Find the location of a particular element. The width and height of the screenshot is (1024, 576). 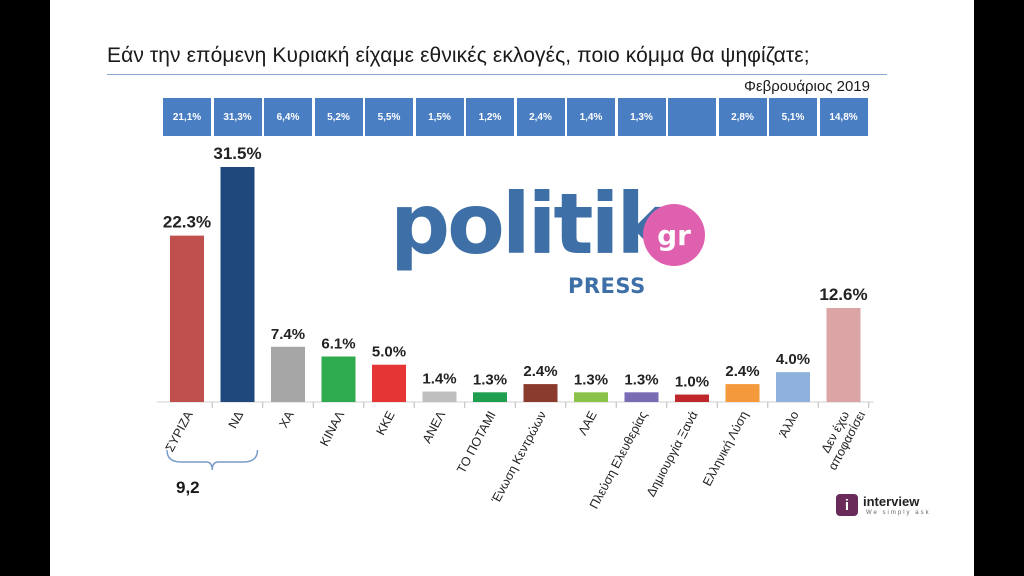

previous-result-cell: 1,4% is located at coordinates (591, 117).